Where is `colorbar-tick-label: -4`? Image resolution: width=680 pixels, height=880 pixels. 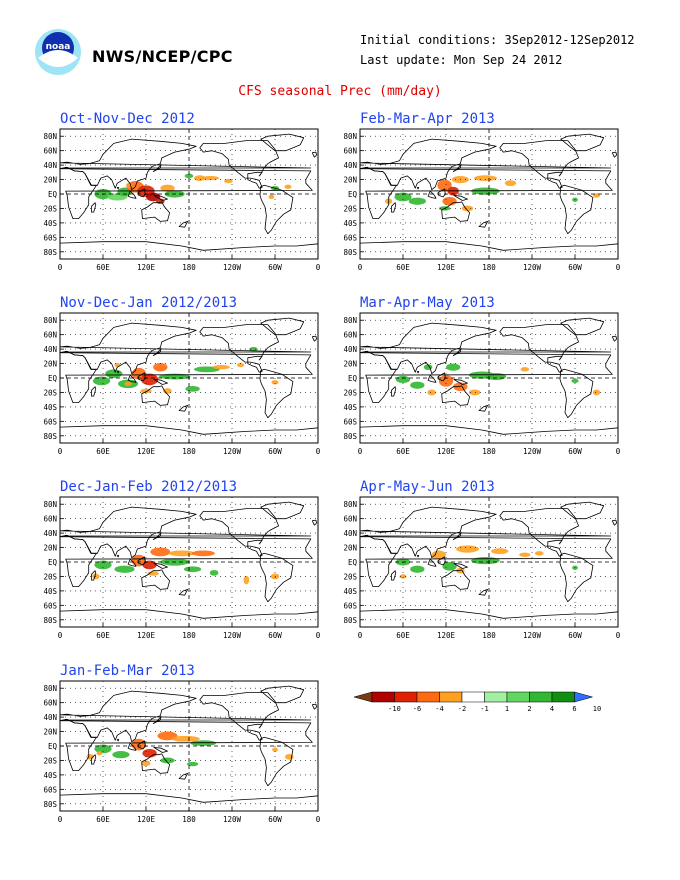
colorbar-tick-label: -4 is located at coordinates (439, 709).